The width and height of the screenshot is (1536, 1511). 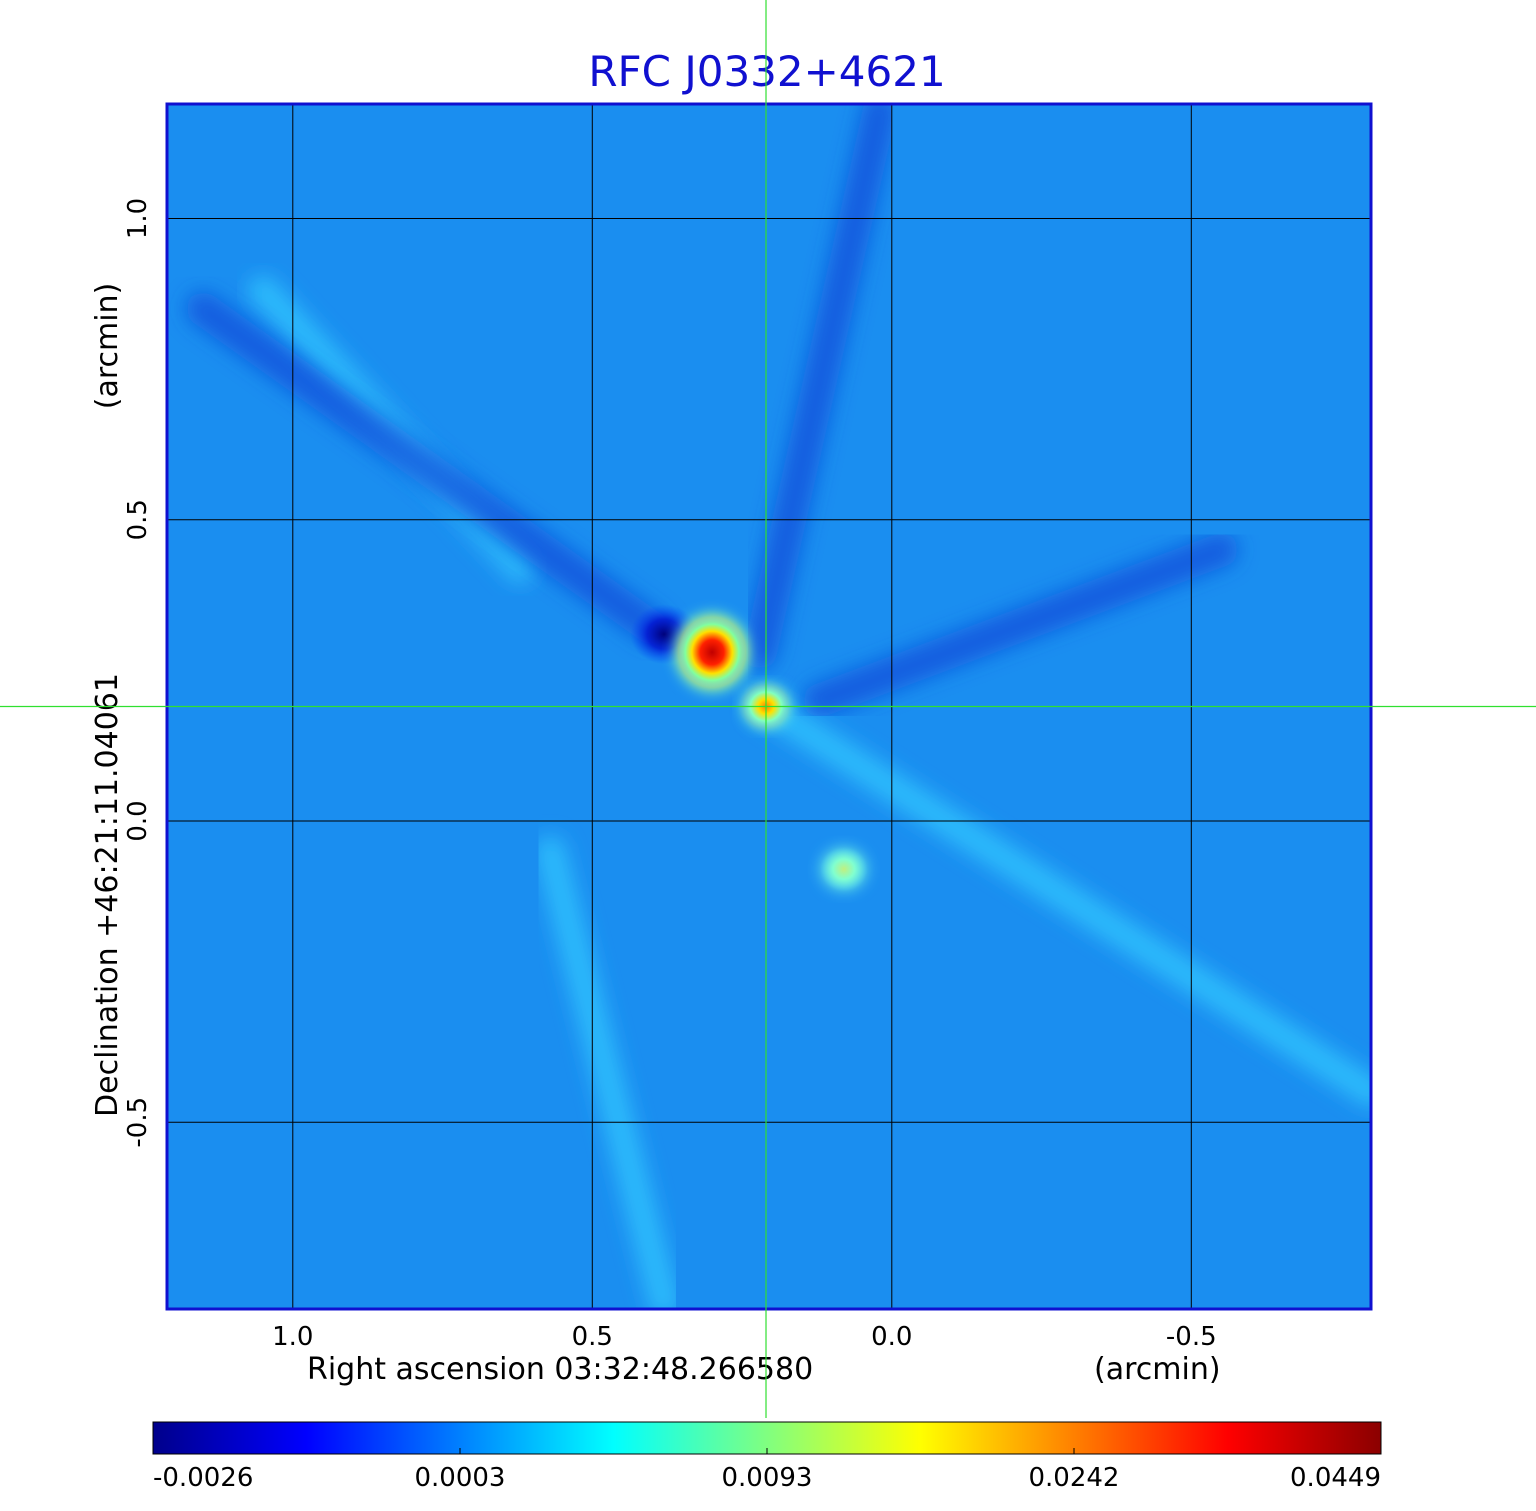 What do you see at coordinates (767, 1478) in the screenshot?
I see `colorbar-tick-label: 0.0093` at bounding box center [767, 1478].